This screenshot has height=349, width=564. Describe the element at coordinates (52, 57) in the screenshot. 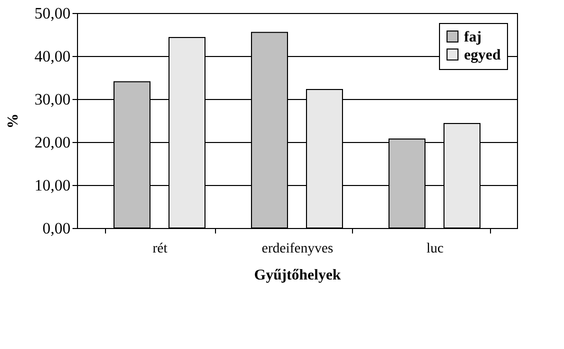

I see `y-tick-label: 40,00` at that location.